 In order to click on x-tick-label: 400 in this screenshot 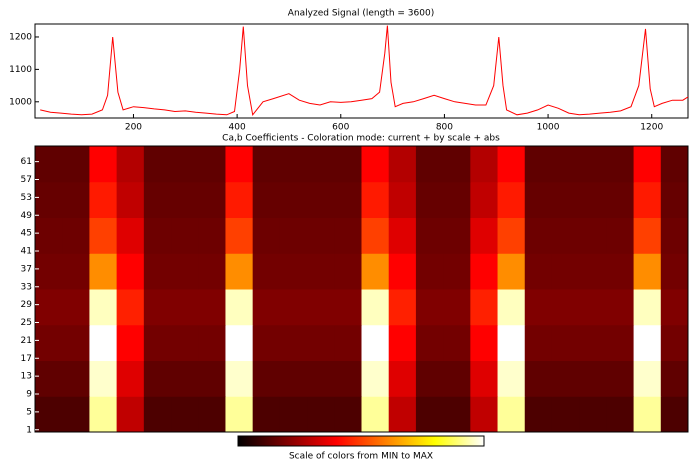, I will do `click(237, 128)`.